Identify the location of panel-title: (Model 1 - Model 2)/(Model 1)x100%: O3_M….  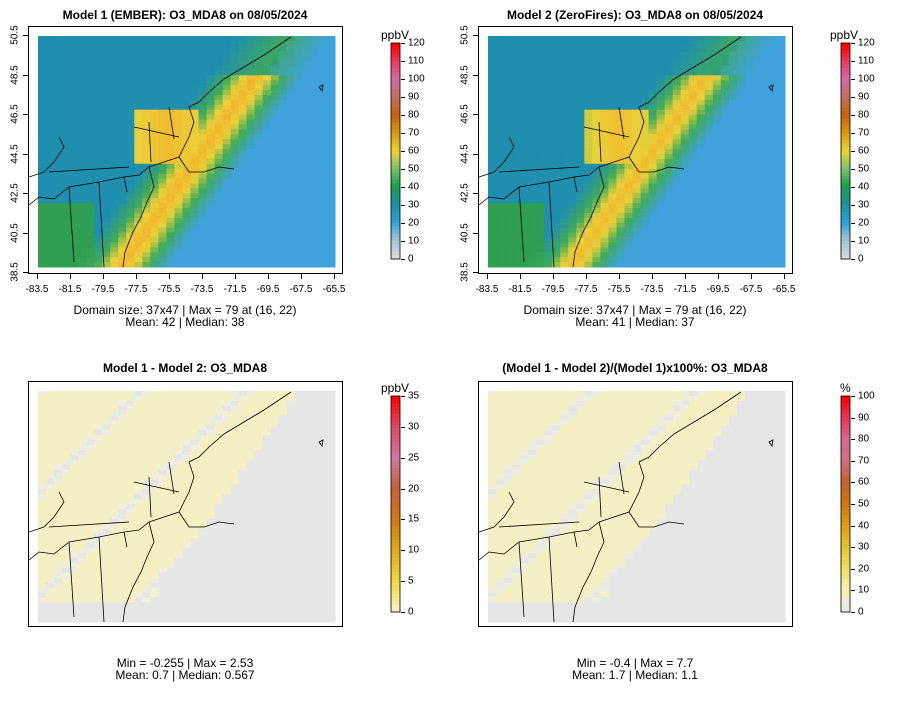
(635, 368).